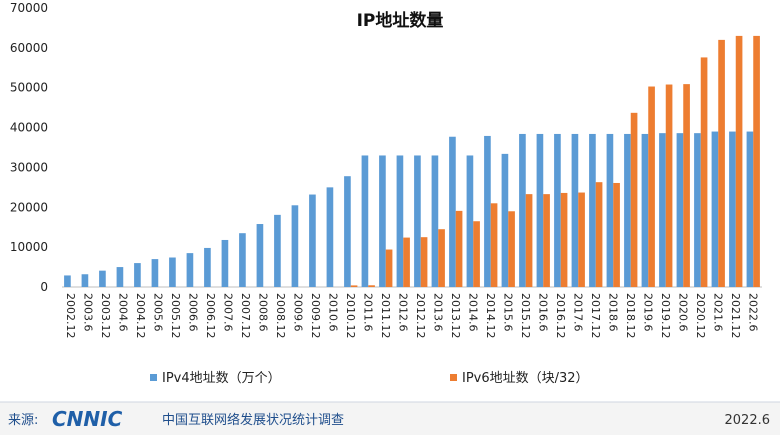 The width and height of the screenshot is (780, 439). What do you see at coordinates (87, 419) in the screenshot?
I see `footer-logo: CNNIC` at bounding box center [87, 419].